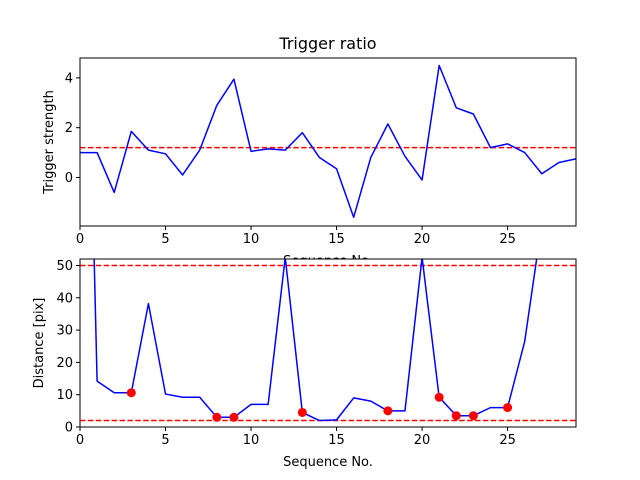 This screenshot has height=480, width=640. Describe the element at coordinates (49, 142) in the screenshot. I see `y-axis-label: Trigger strength` at that location.